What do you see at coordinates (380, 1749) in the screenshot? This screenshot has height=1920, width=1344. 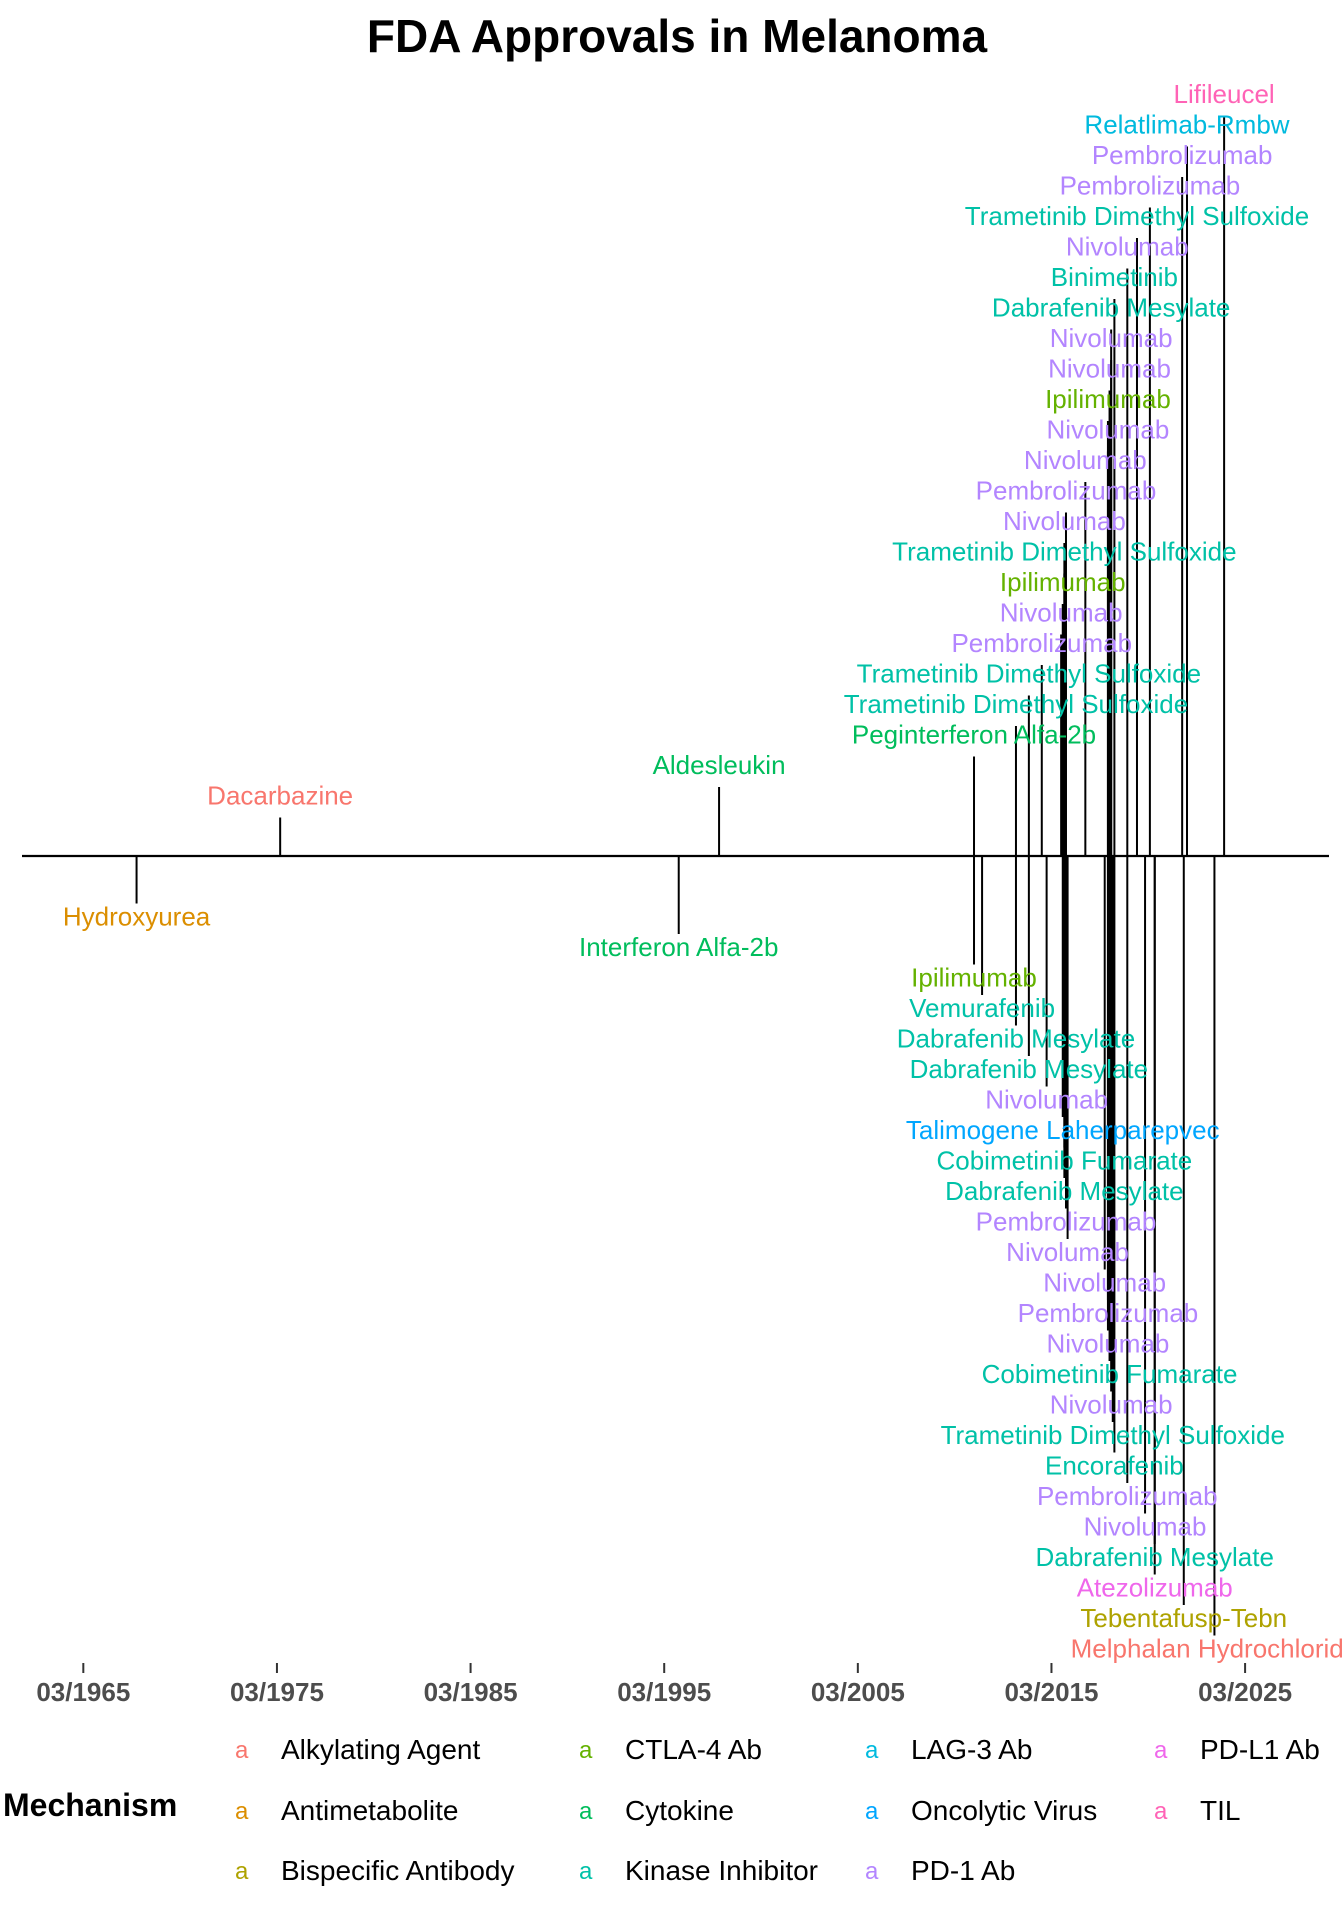 I see `legend-item-label: Alkylating Agent` at bounding box center [380, 1749].